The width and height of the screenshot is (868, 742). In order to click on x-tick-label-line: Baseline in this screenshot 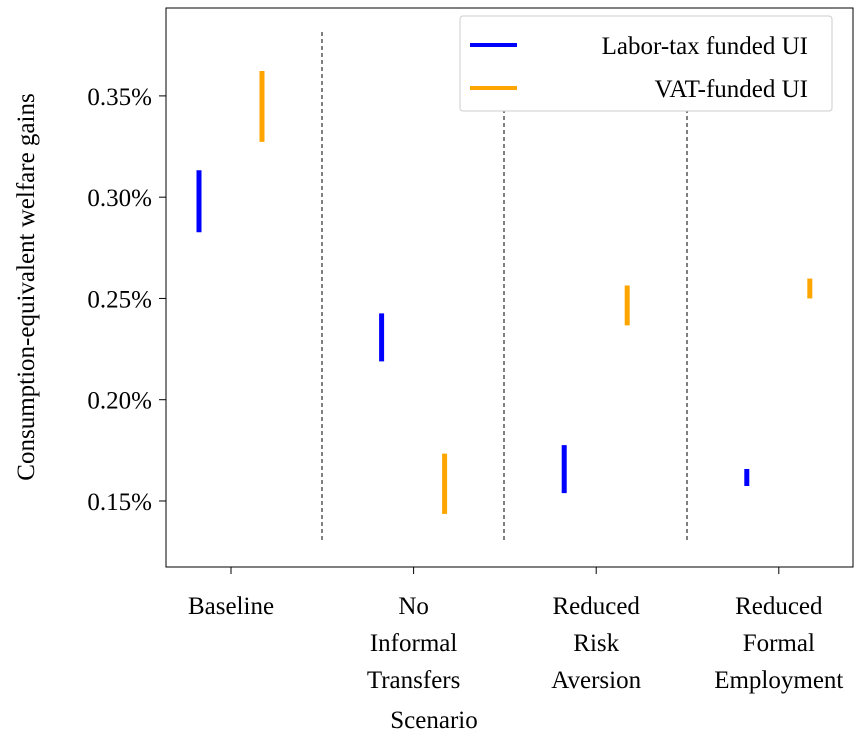, I will do `click(231, 606)`.